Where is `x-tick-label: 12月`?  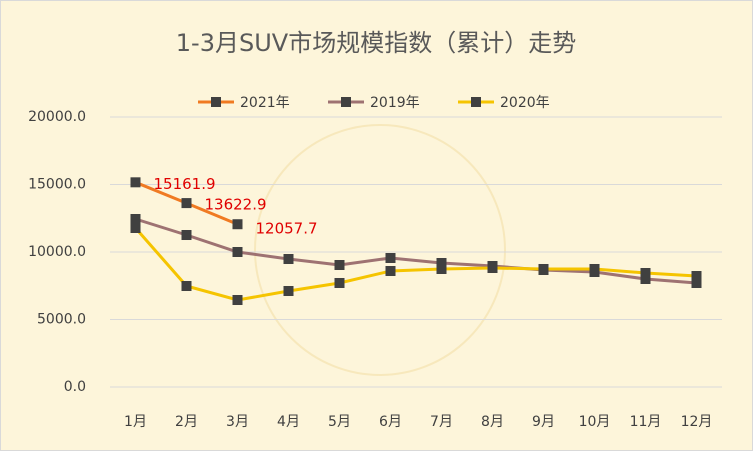 x-tick-label: 12月 is located at coordinates (697, 422).